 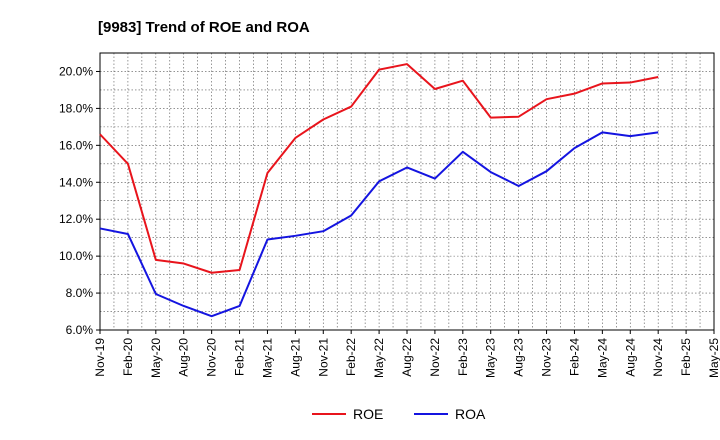 What do you see at coordinates (204, 27) in the screenshot?
I see `chart-title: [9983] Trend of ROE and ROA` at bounding box center [204, 27].